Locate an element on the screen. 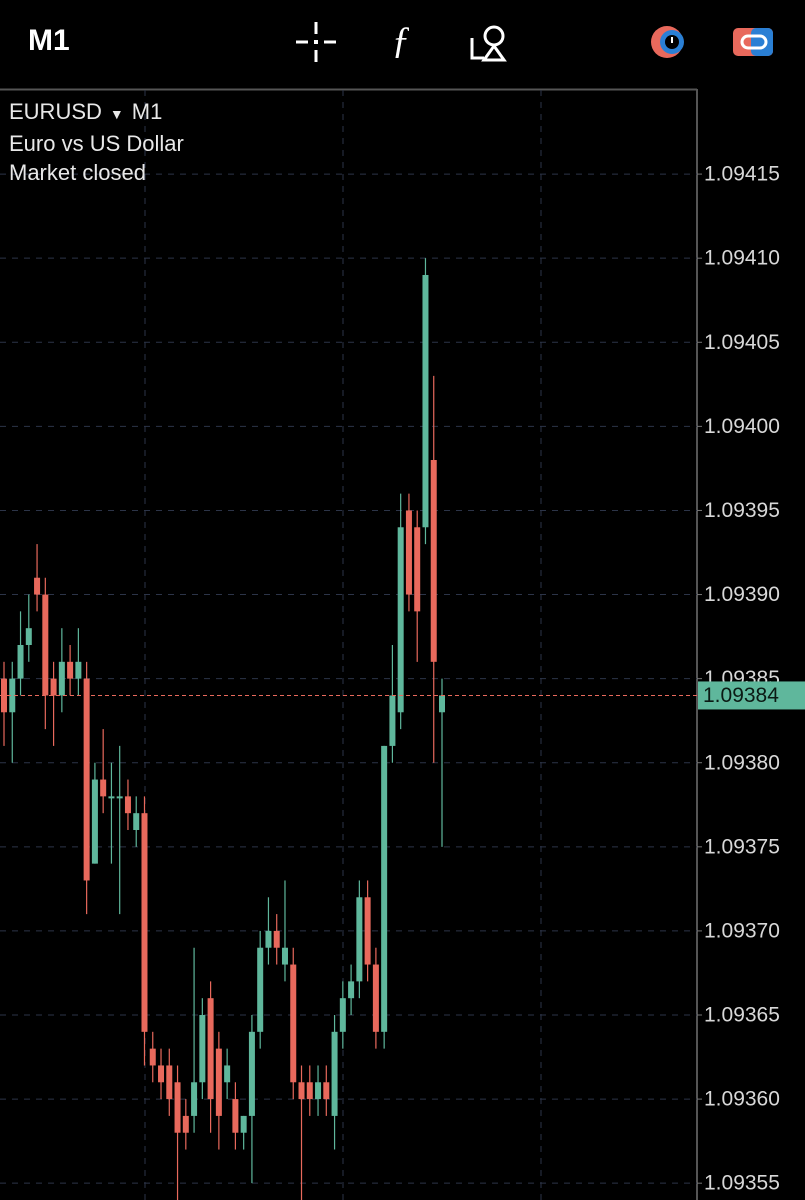  y-tick-label: 1.09400 is located at coordinates (742, 426).